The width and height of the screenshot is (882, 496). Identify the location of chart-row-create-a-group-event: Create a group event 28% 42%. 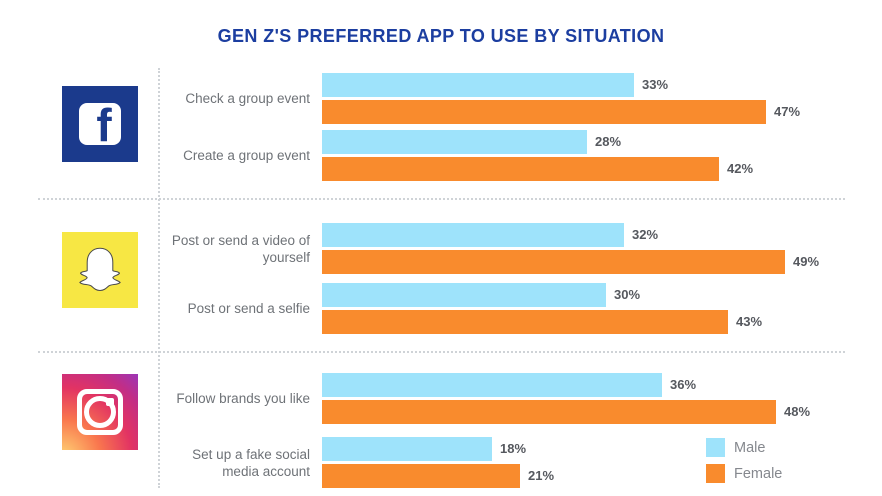
(441, 155).